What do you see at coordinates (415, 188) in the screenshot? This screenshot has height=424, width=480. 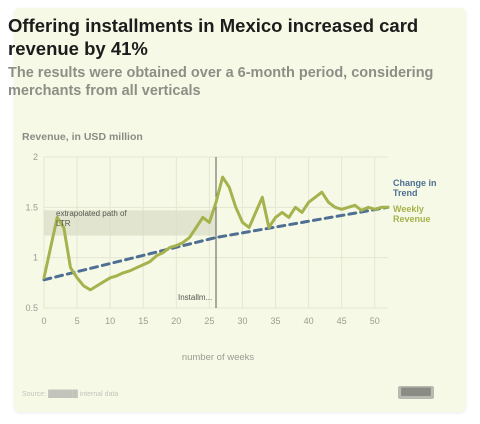 I see `legend-label-0: Change in Trend` at bounding box center [415, 188].